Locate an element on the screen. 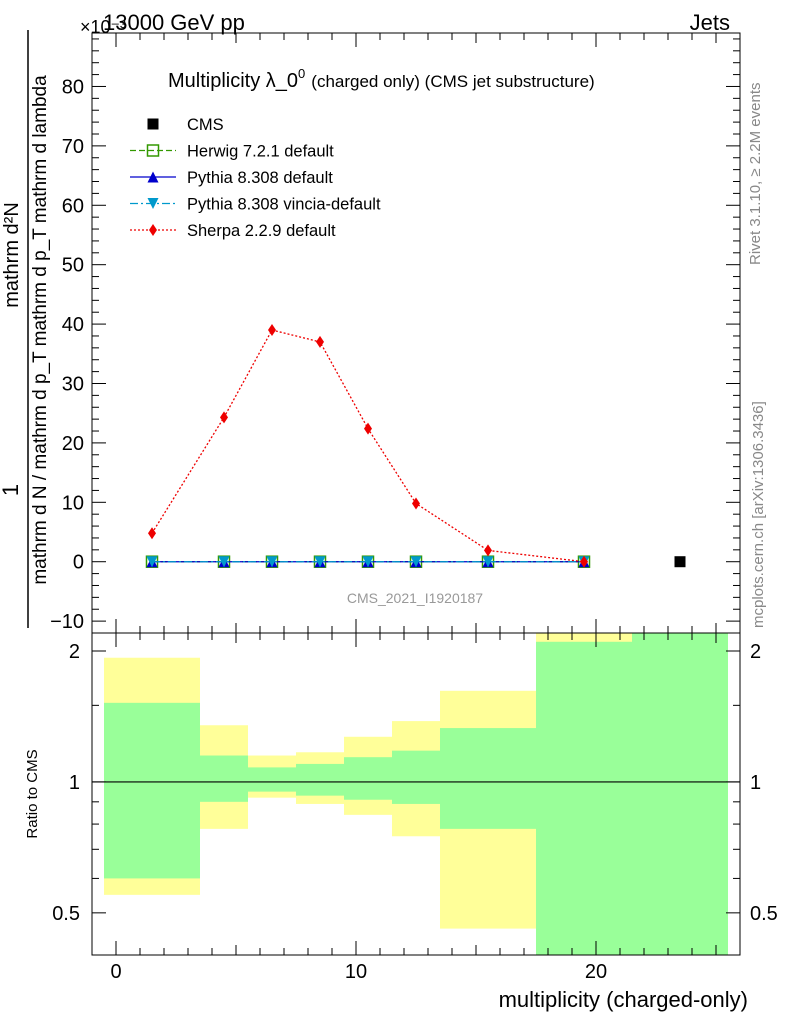 The width and height of the screenshot is (786, 1024). main-y-tick-label: 80 is located at coordinates (73, 87).